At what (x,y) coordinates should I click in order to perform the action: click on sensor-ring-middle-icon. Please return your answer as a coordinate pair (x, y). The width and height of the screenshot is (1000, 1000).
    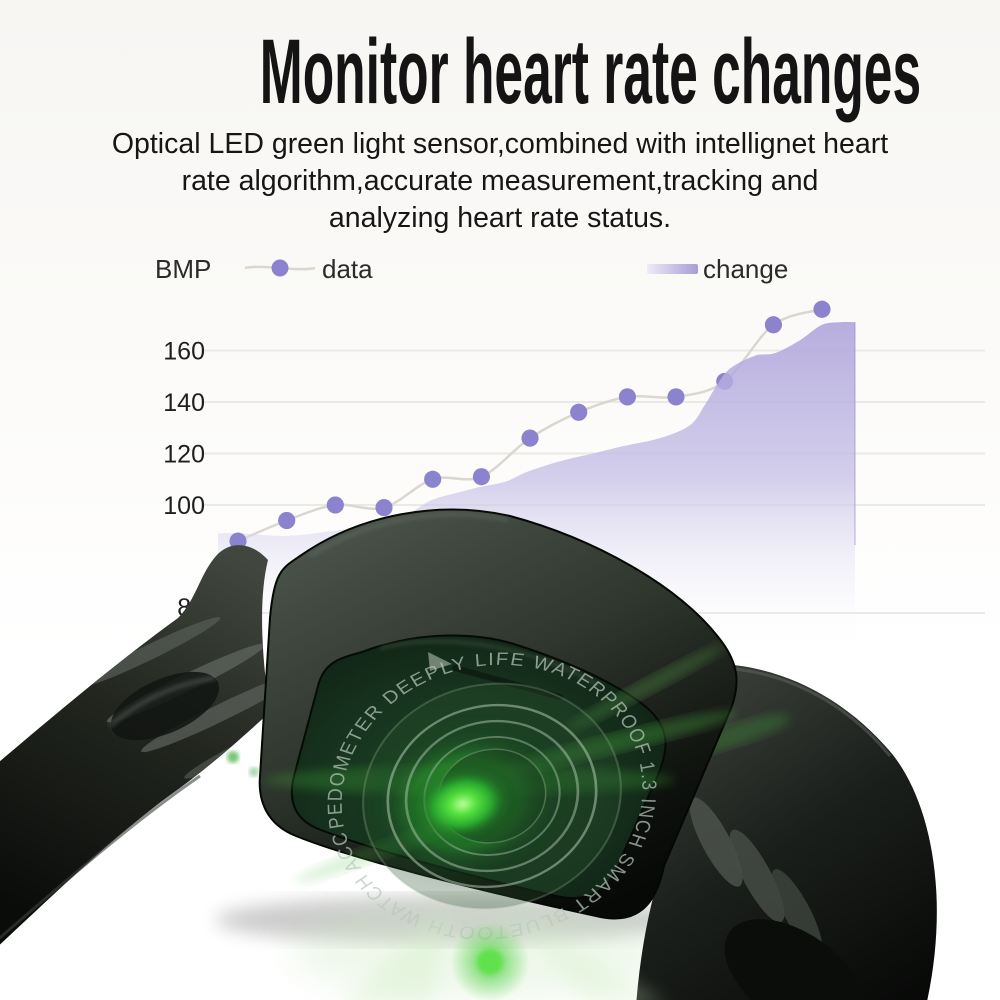
    Looking at the image, I should click on (492, 796).